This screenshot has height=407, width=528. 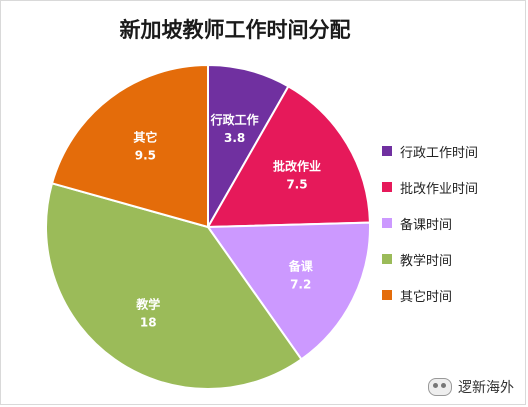 What do you see at coordinates (439, 153) in the screenshot?
I see `legend-label-0: 行政工作时间` at bounding box center [439, 153].